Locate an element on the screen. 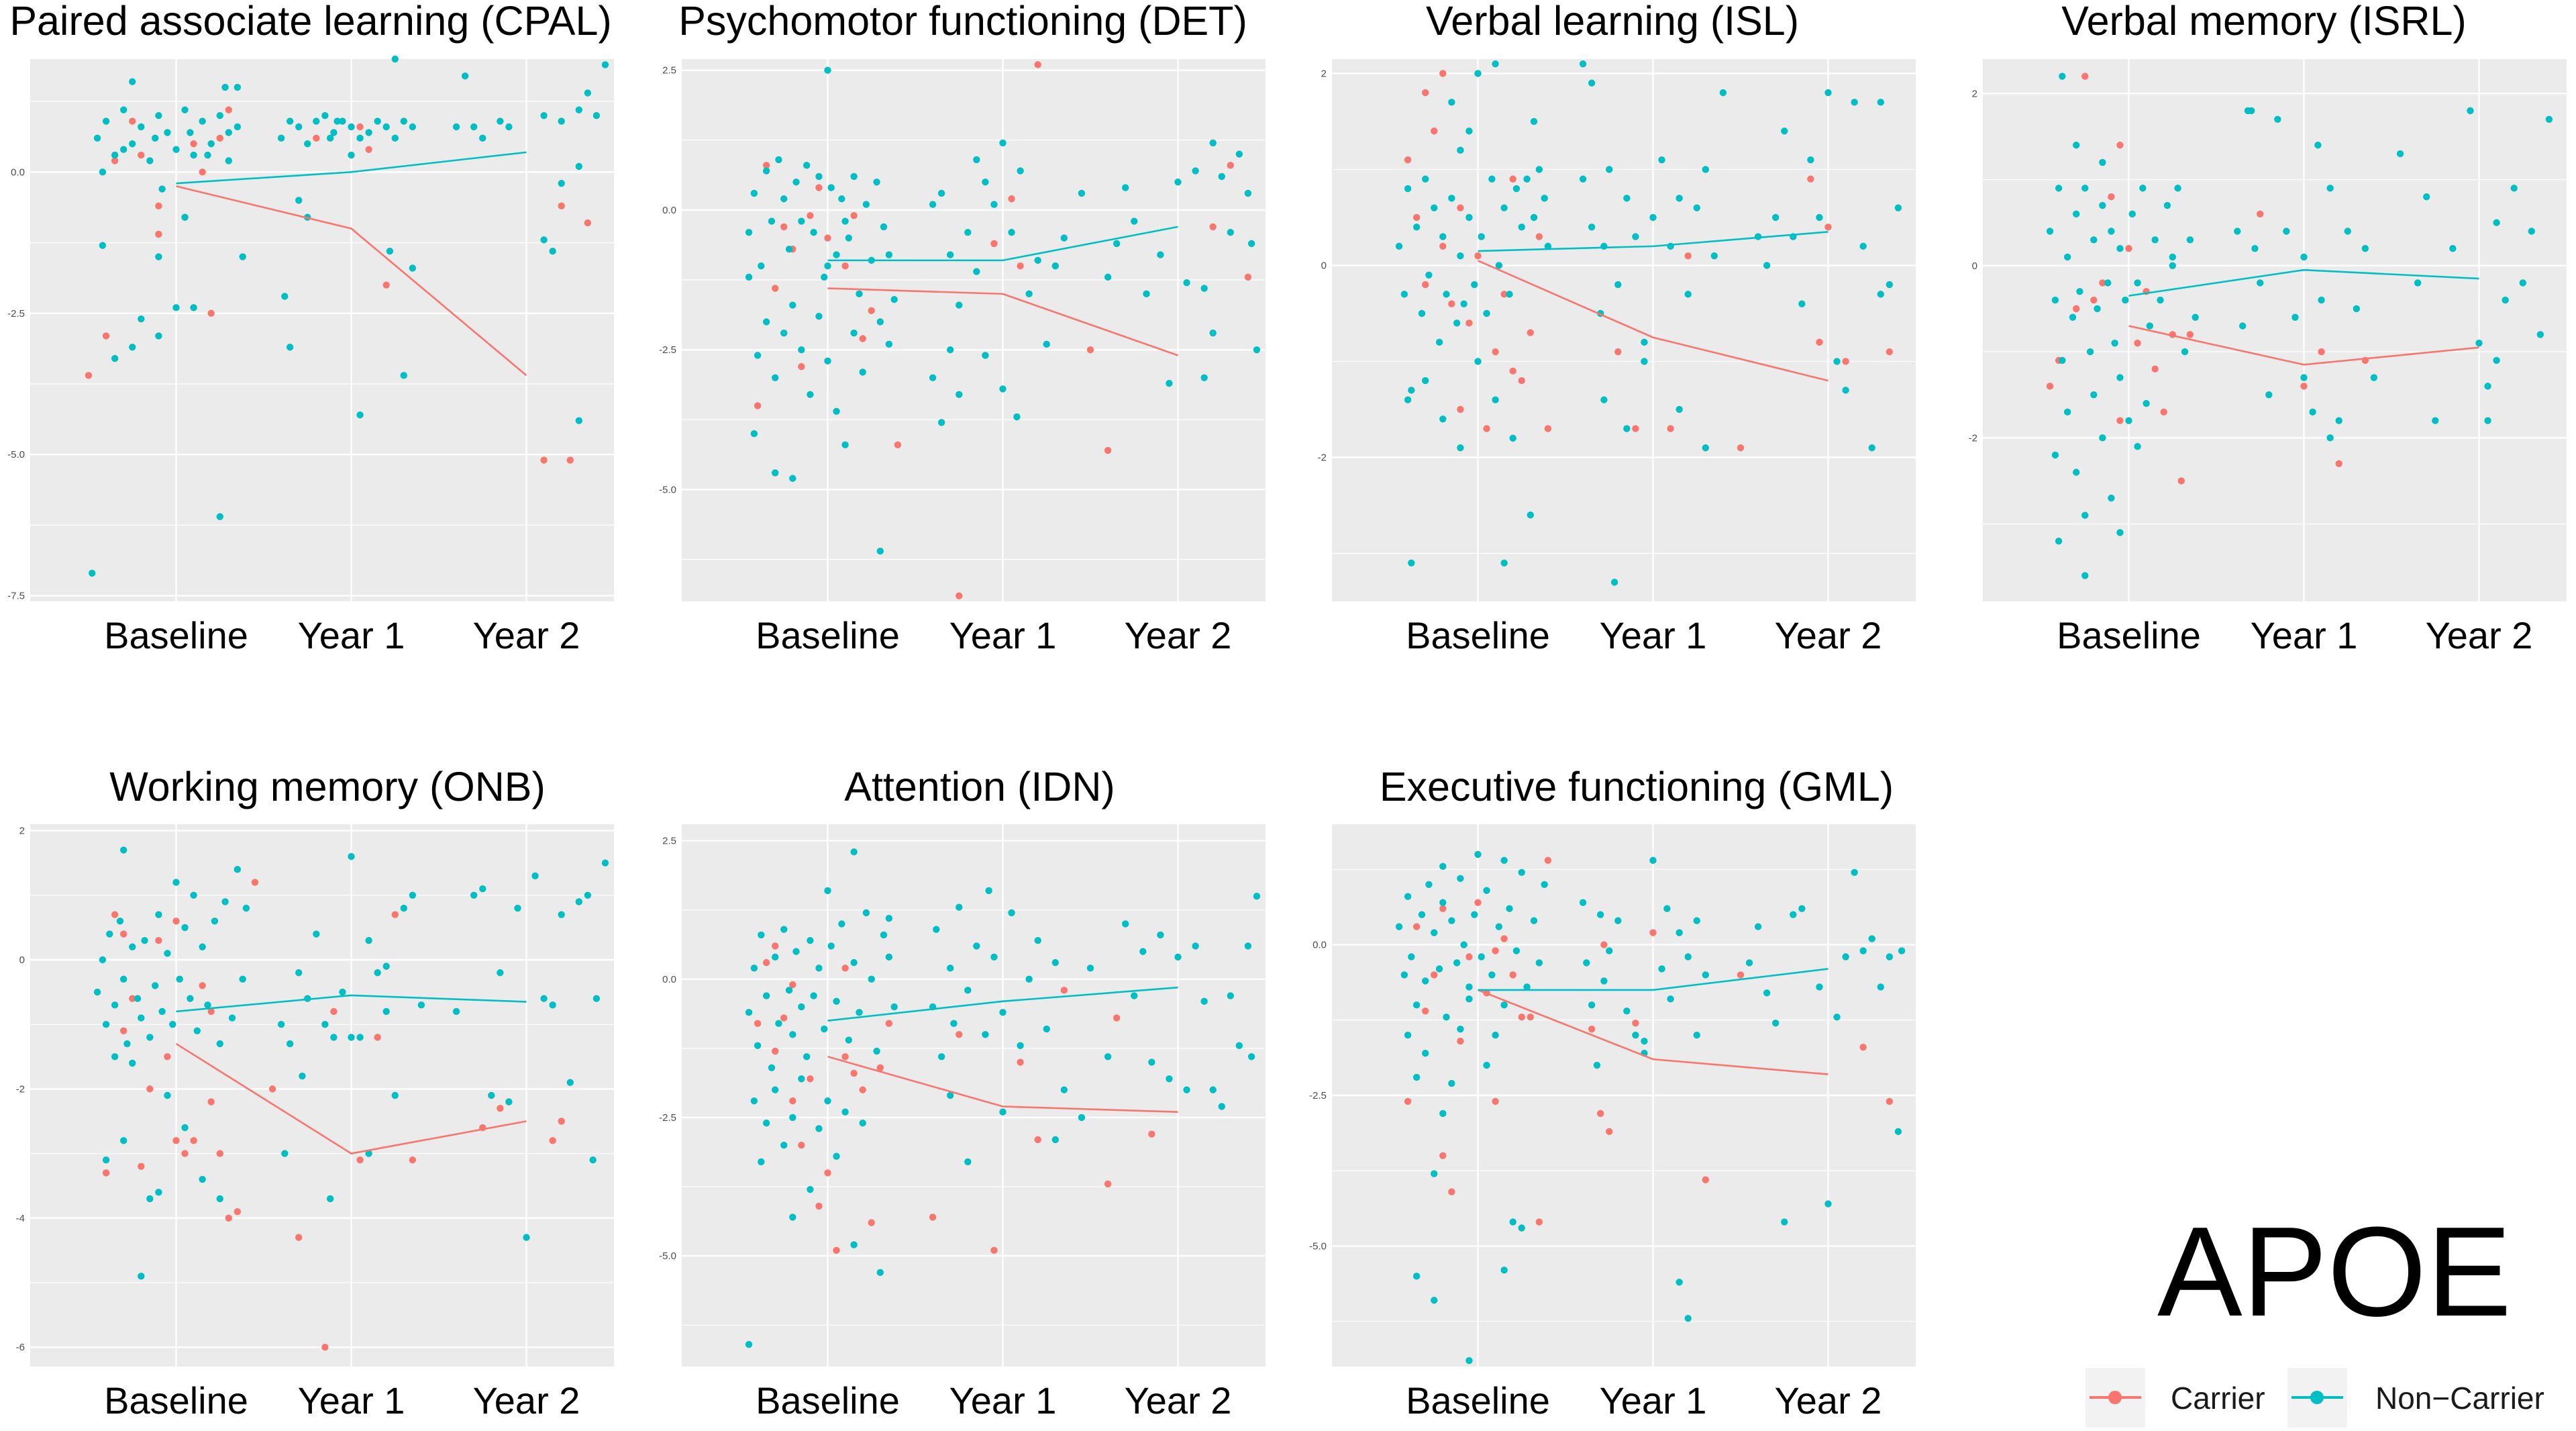 The height and width of the screenshot is (1431, 2576). y-tick-label: 0.0 is located at coordinates (18, 172).